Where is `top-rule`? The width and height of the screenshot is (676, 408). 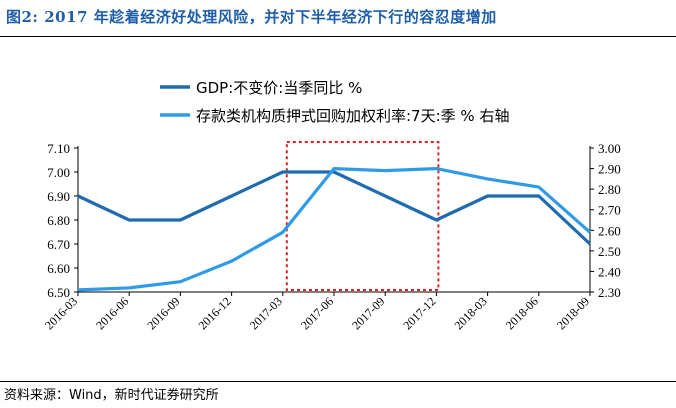
top-rule is located at coordinates (338, 36).